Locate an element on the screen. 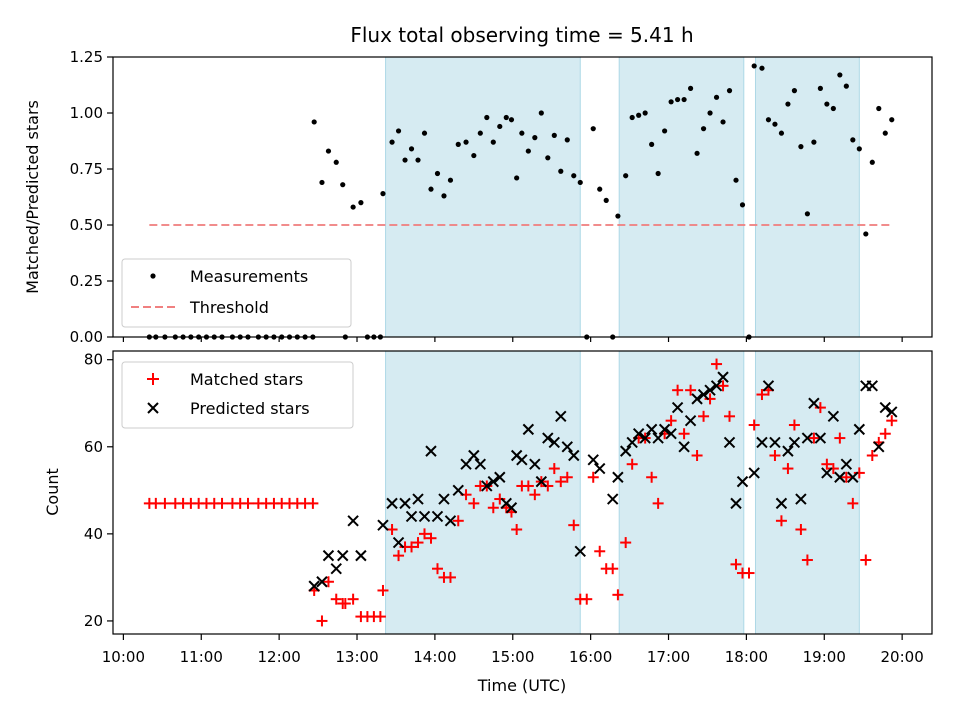 The width and height of the screenshot is (960, 720). x-axis-label: Time (UTC) is located at coordinates (521, 685).